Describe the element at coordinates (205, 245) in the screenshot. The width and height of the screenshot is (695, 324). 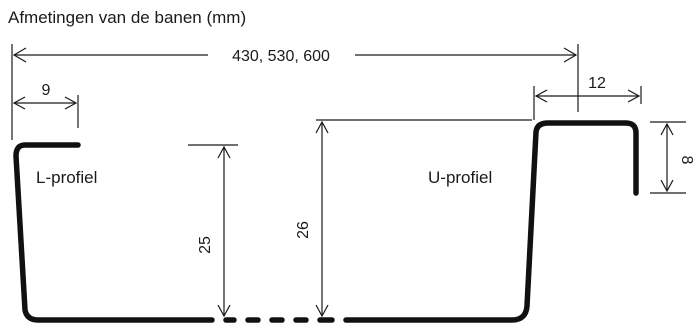
I see `l-height-label: 25` at that location.